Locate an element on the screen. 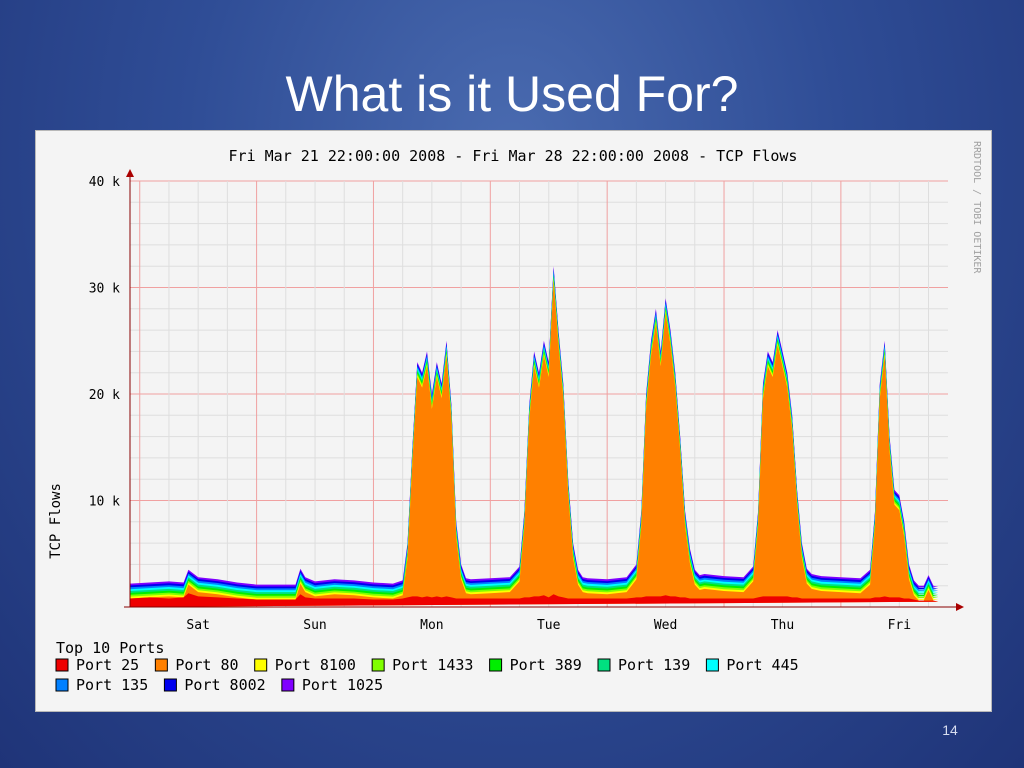  x-tick-label: Tue is located at coordinates (549, 625).